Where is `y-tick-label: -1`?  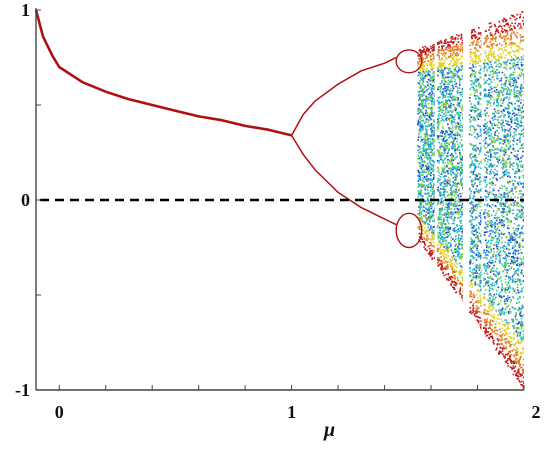 y-tick-label: -1 is located at coordinates (22, 390).